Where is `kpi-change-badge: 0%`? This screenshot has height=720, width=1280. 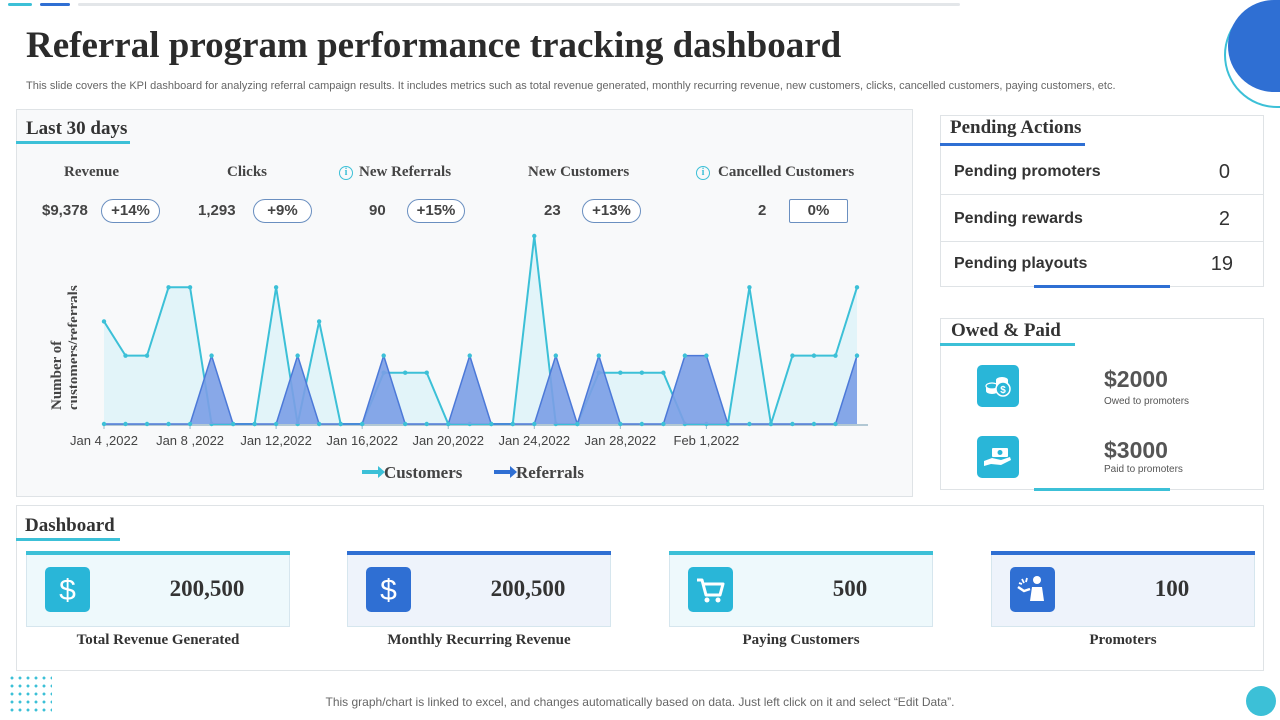 kpi-change-badge: 0% is located at coordinates (818, 211).